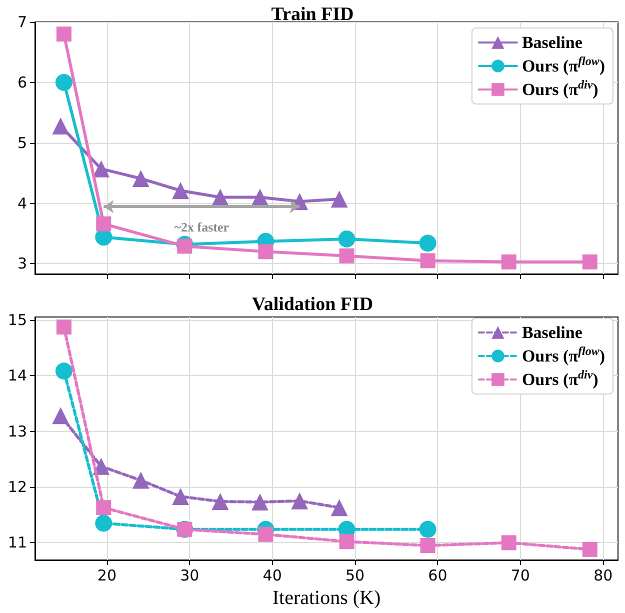 The image size is (625, 613). Describe the element at coordinates (312, 14) in the screenshot. I see `chart-title: Train FID` at that location.